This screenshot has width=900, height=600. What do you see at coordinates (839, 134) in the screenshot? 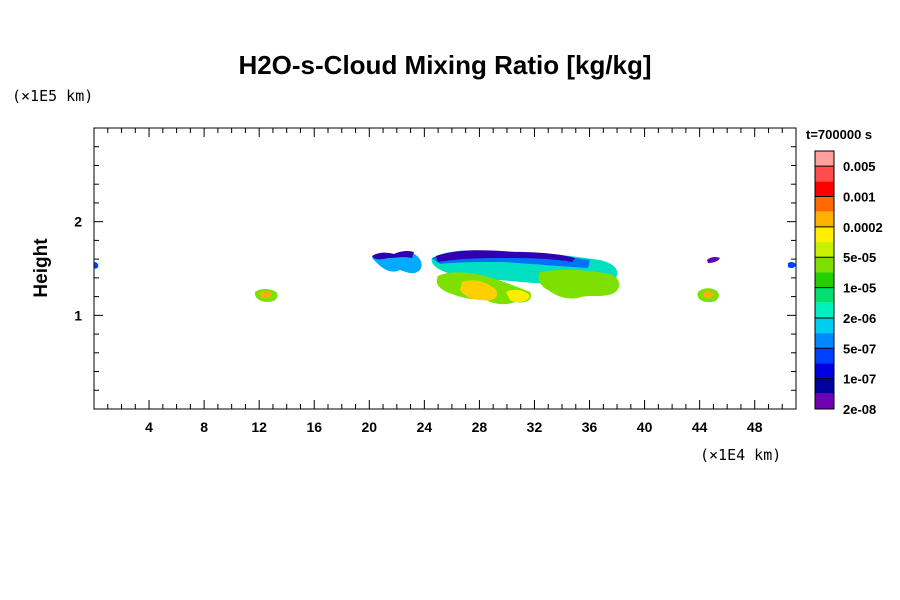
I see `time-label: t=700000 s` at bounding box center [839, 134].